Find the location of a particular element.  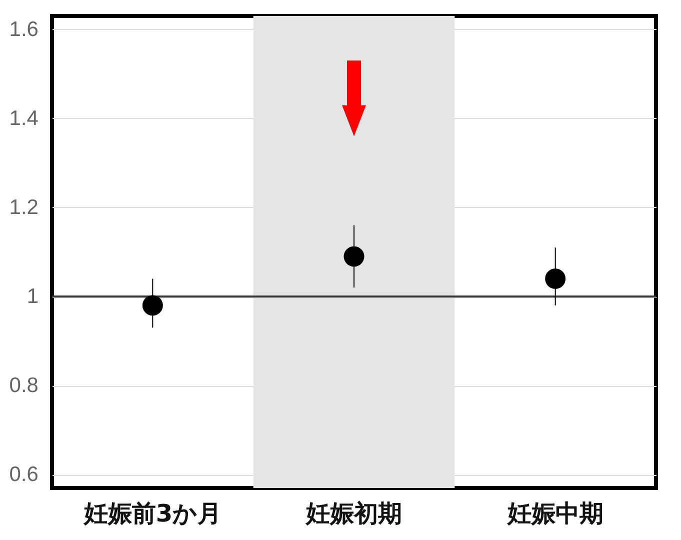

x-tick-label: 妊娠中期 is located at coordinates (555, 514).